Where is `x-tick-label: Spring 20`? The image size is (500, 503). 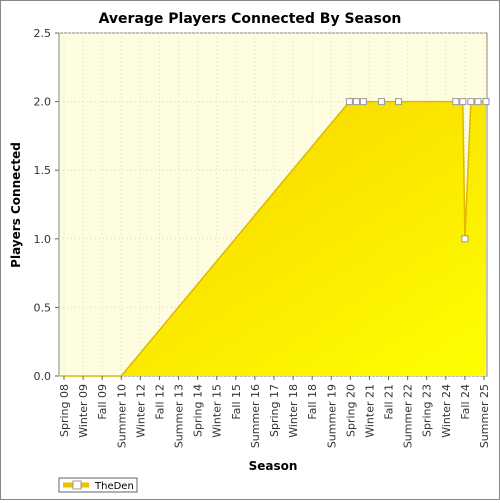 x-tick-label: Spring 20 is located at coordinates (350, 410).